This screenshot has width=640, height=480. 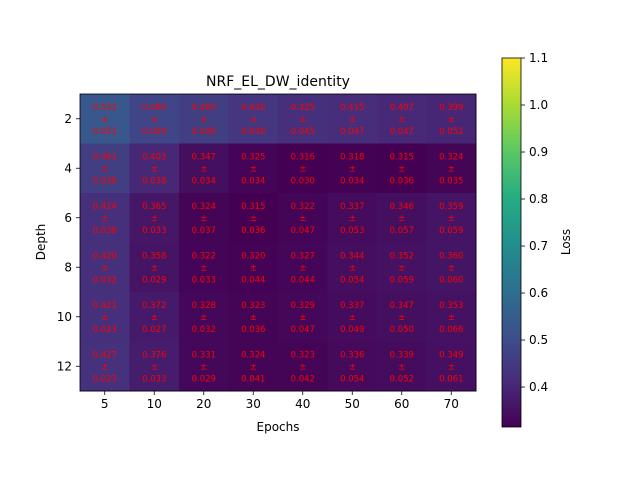 What do you see at coordinates (451, 231) in the screenshot?
I see `cell-error: 0.059` at bounding box center [451, 231].